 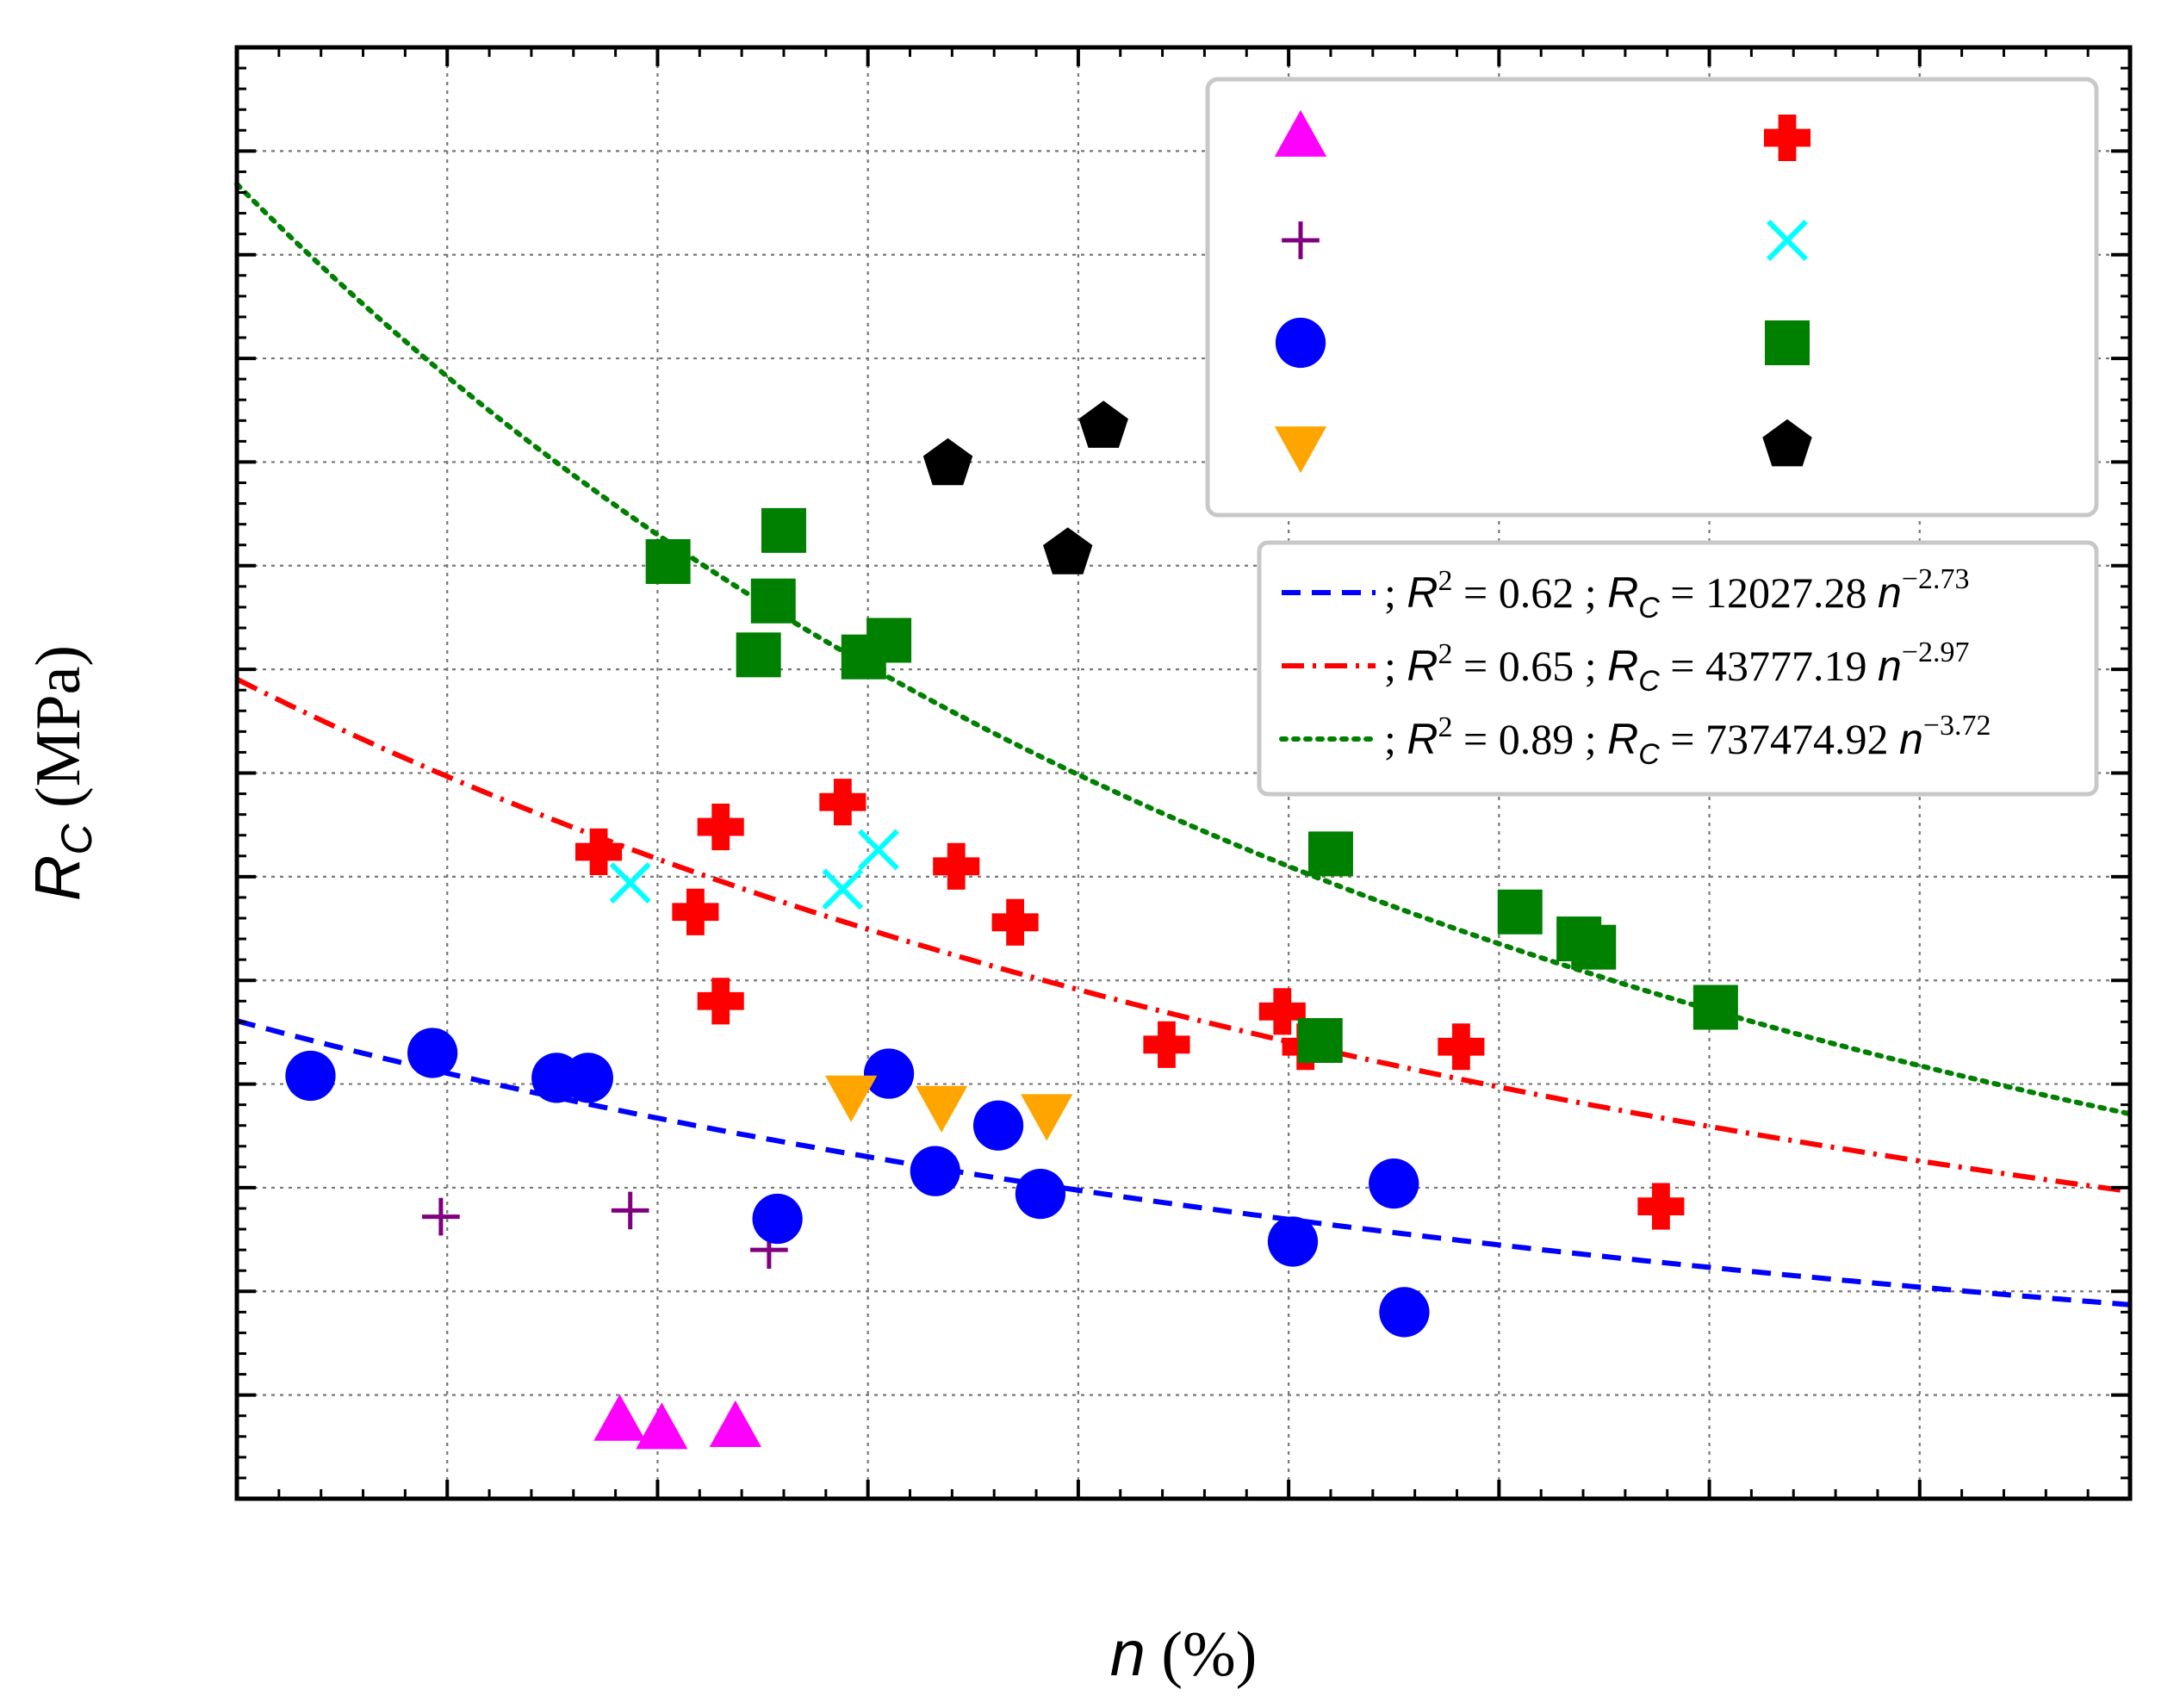 What do you see at coordinates (1184, 1654) in the screenshot?
I see `x-axis-title: n (%)` at bounding box center [1184, 1654].